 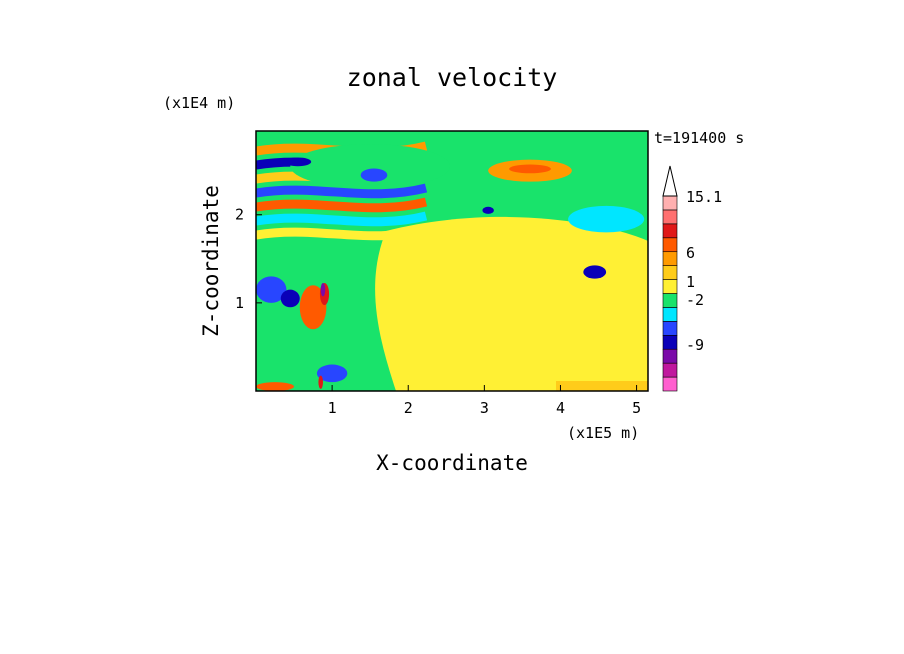 I want to click on colorbar-arrow, so click(x=670, y=181).